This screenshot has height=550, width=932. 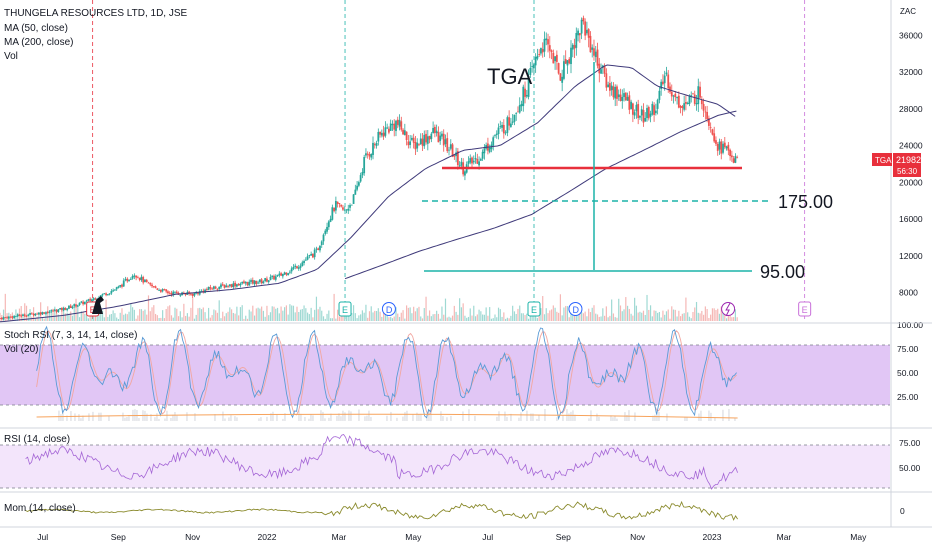 What do you see at coordinates (70, 335) in the screenshot?
I see `stoch-rsi-legend: Stoch RSI (7, 3, 14, 14, close)` at bounding box center [70, 335].